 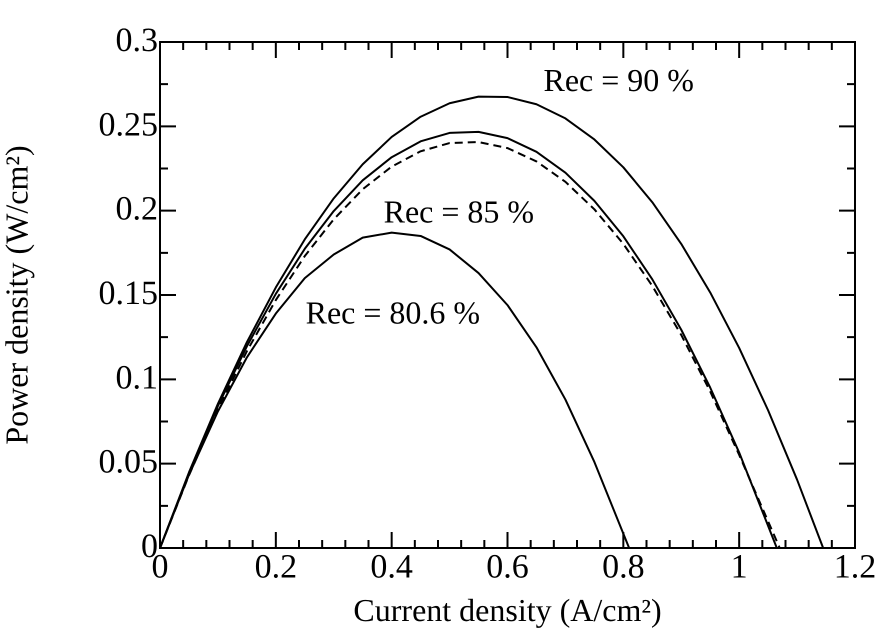 I want to click on y-tick-label: 0.15, so click(x=128, y=293).